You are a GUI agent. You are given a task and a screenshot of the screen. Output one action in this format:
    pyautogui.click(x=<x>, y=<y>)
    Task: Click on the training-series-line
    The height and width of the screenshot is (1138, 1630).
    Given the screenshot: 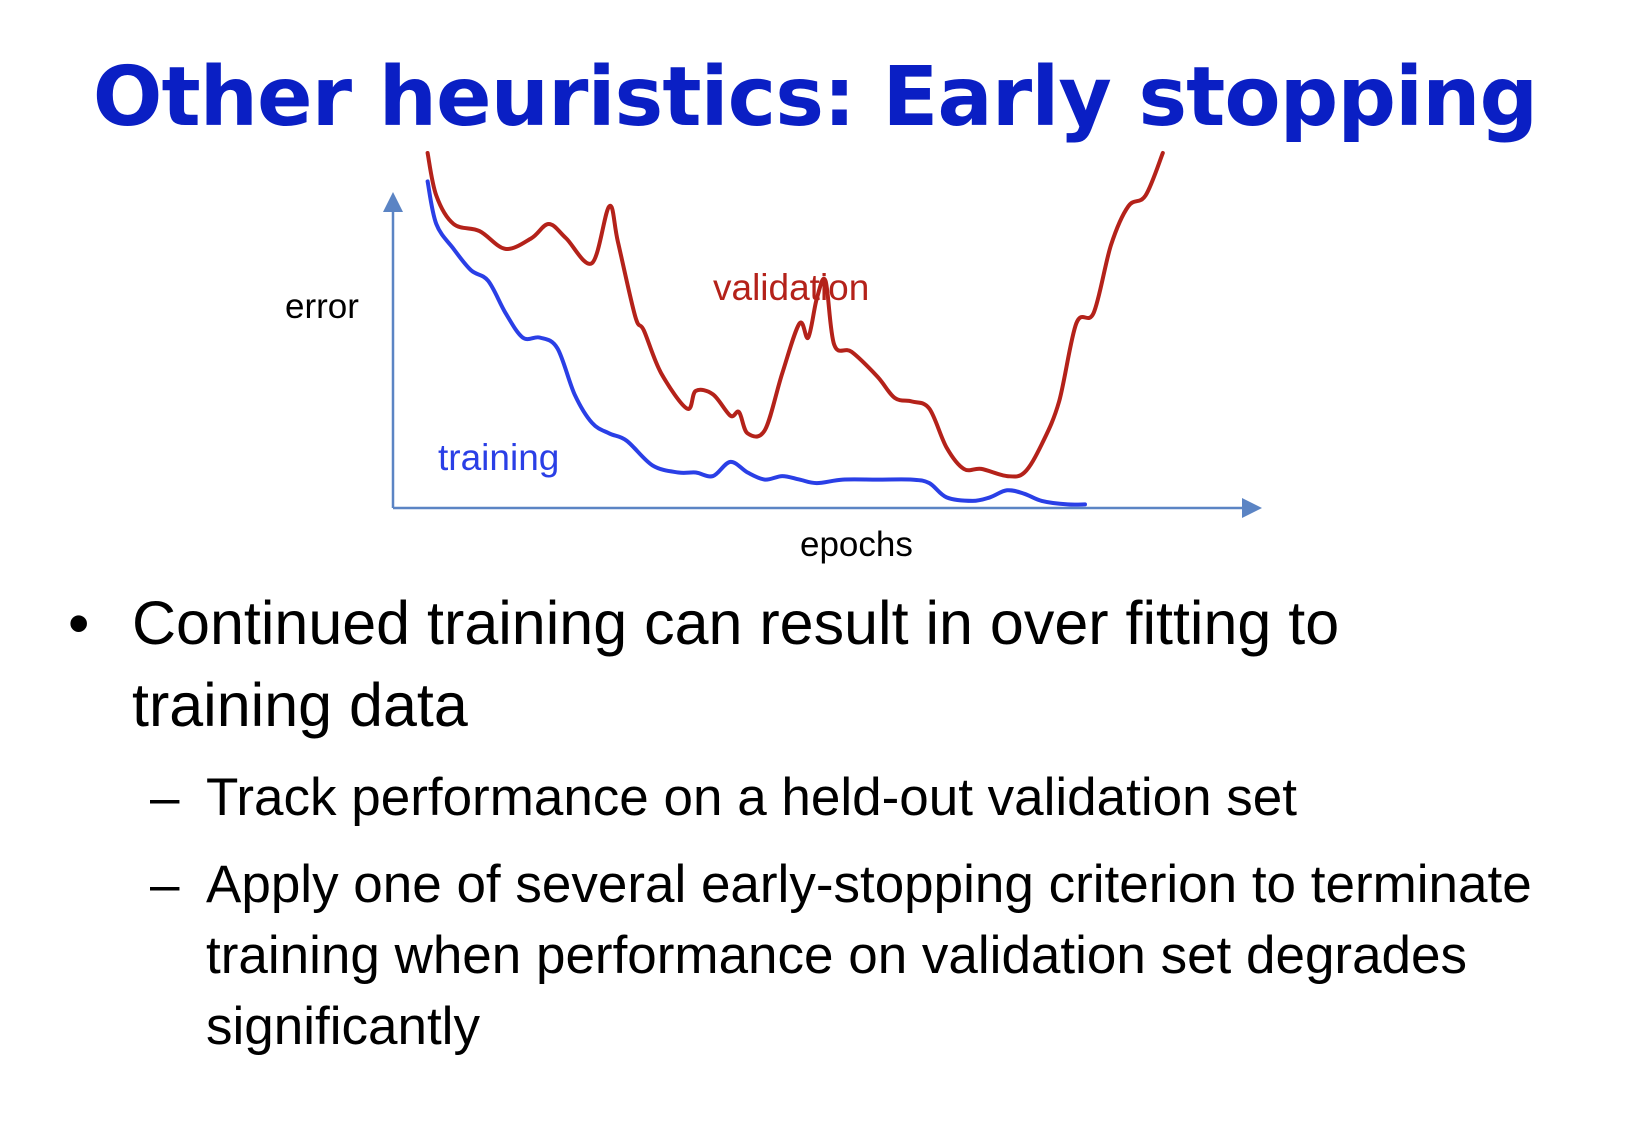 What is the action you would take?
    pyautogui.click(x=756, y=343)
    